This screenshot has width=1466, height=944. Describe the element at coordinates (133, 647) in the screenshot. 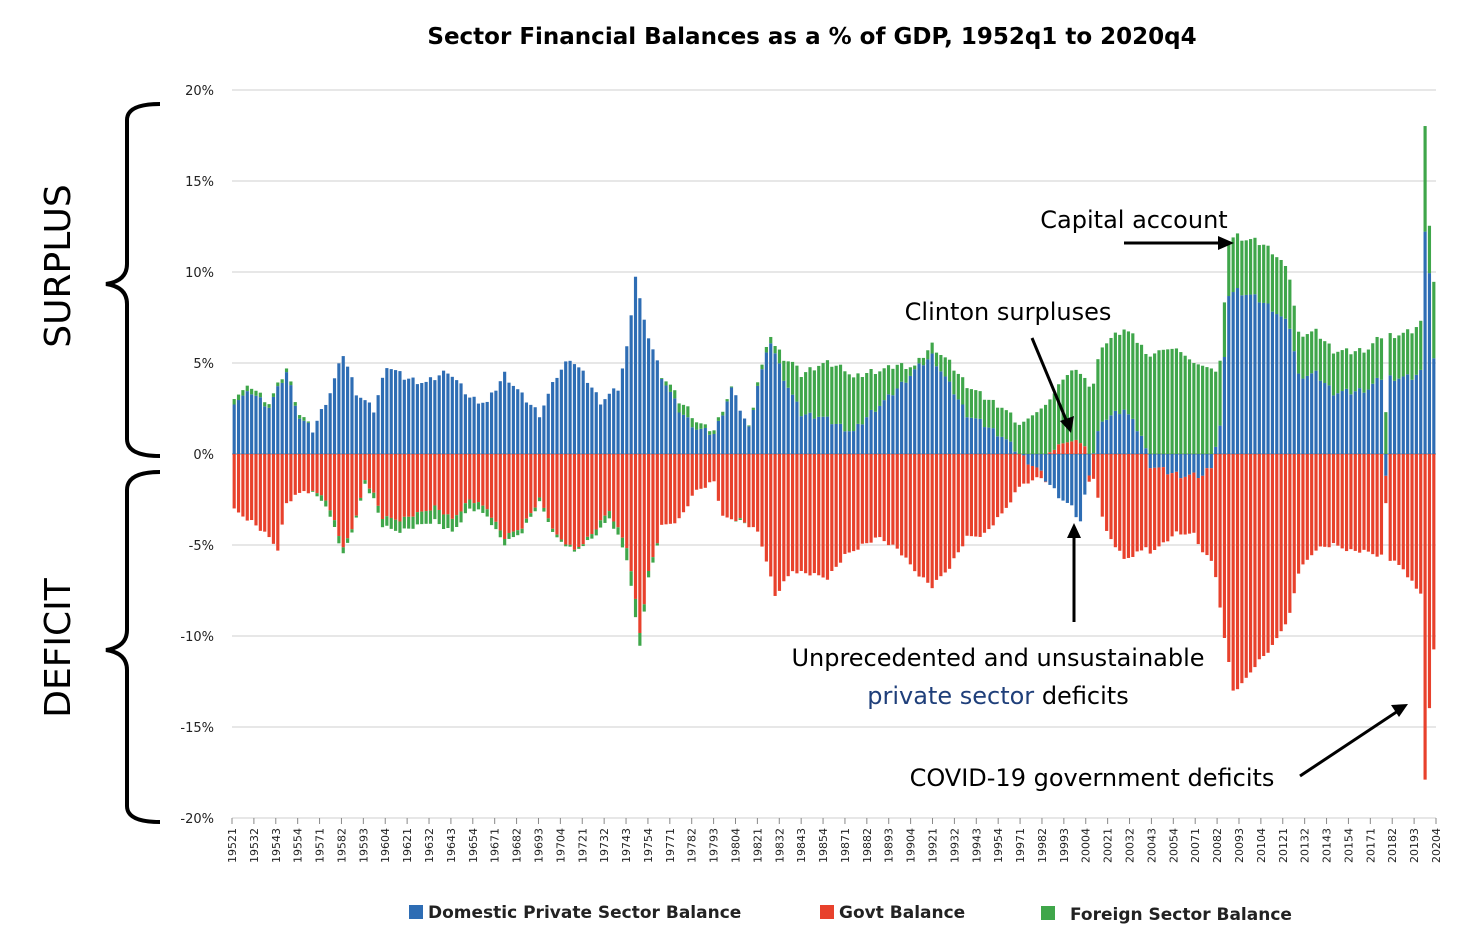

I see `deficit-brace` at that location.